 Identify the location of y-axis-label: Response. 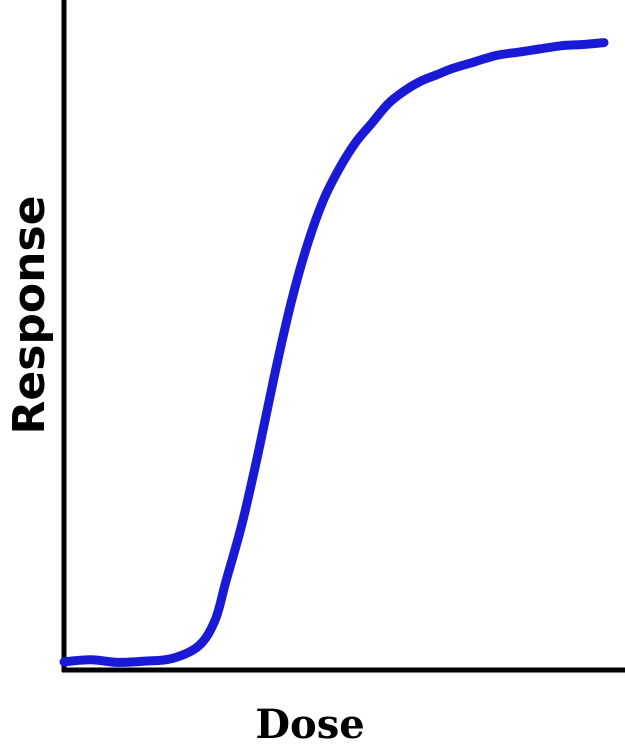
(29, 315).